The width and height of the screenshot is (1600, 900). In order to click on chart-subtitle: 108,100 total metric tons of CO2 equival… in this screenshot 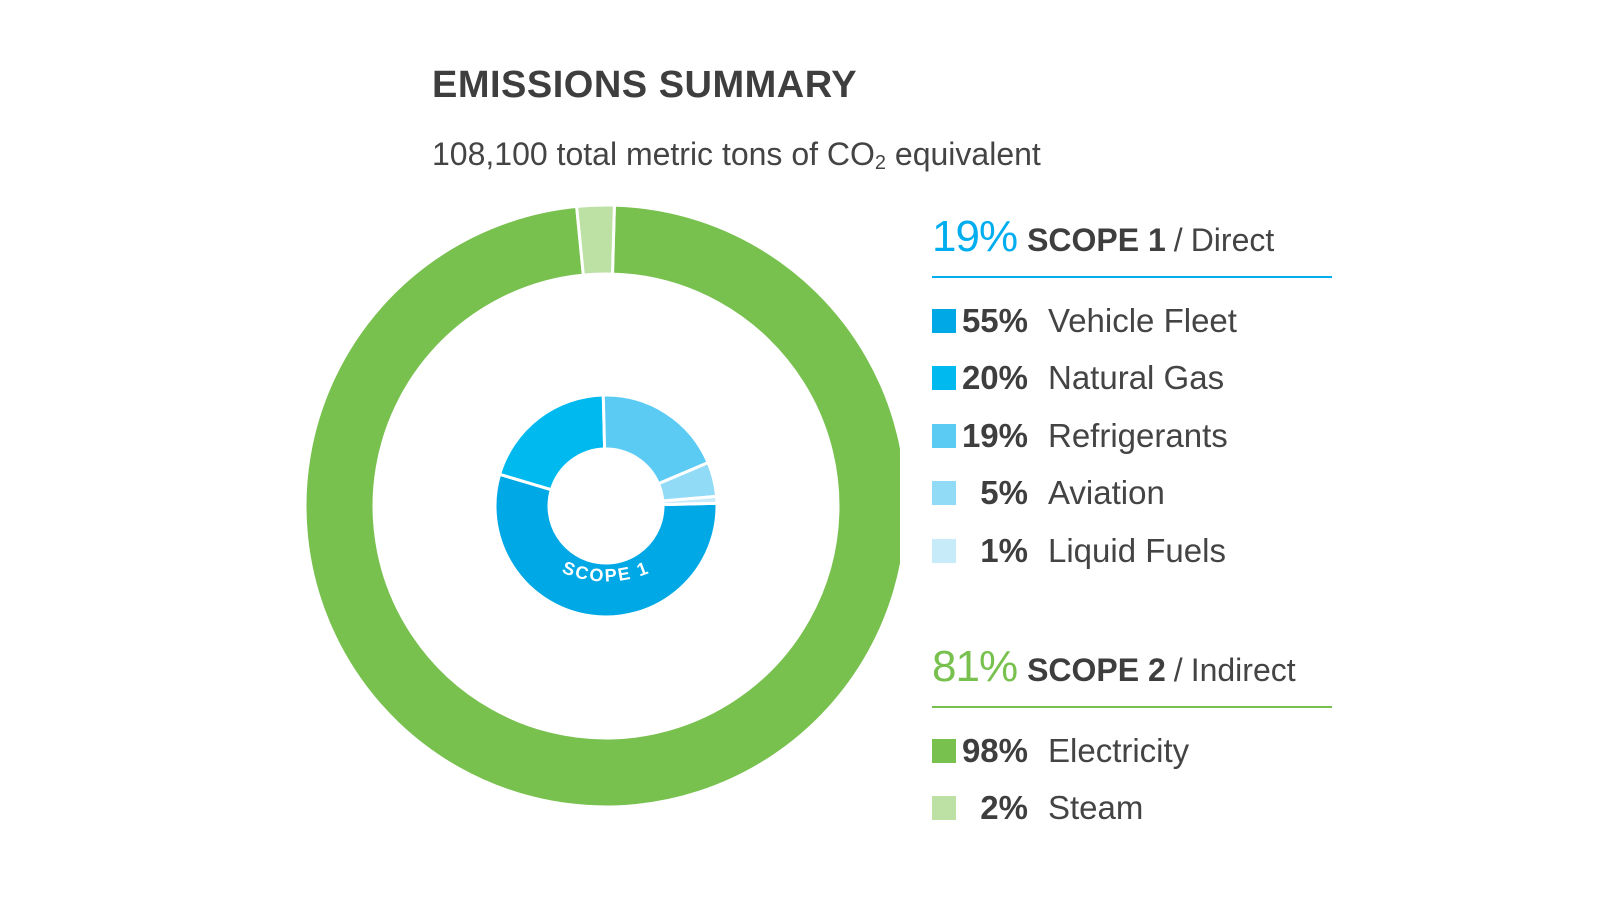, I will do `click(736, 155)`.